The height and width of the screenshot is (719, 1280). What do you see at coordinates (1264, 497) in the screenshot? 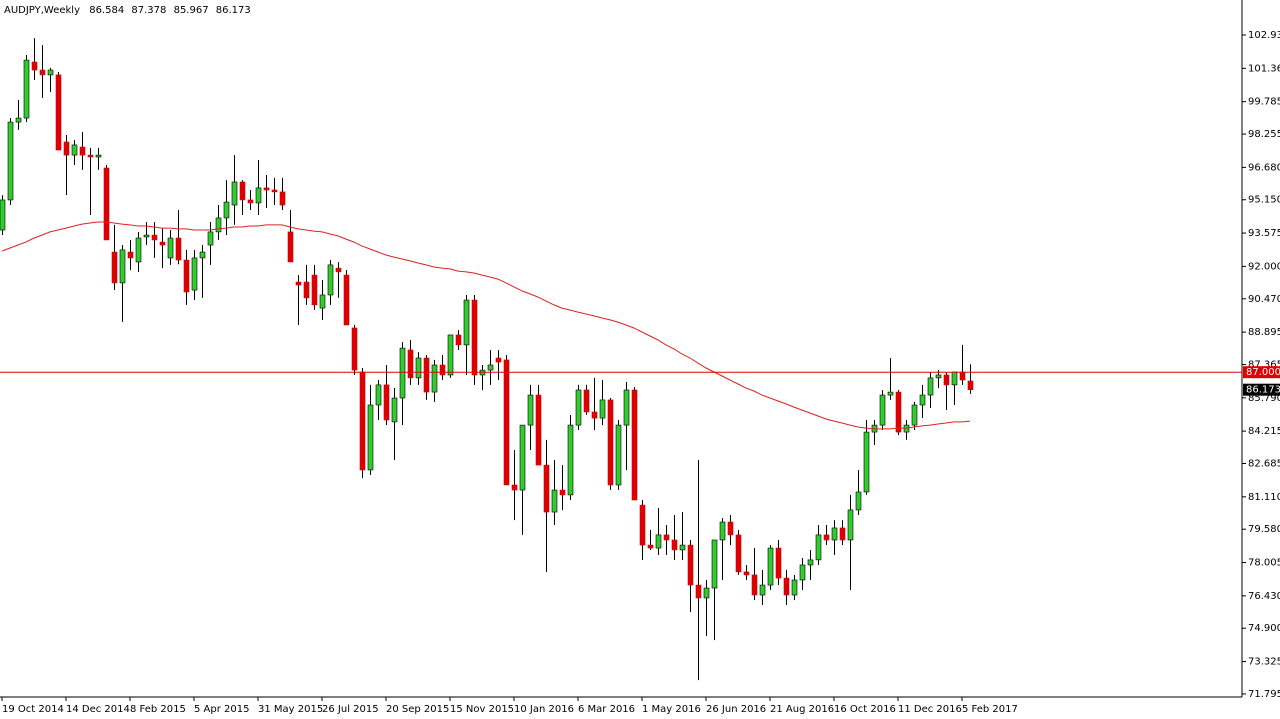
I see `y-tick-label: 81.110` at bounding box center [1264, 497].